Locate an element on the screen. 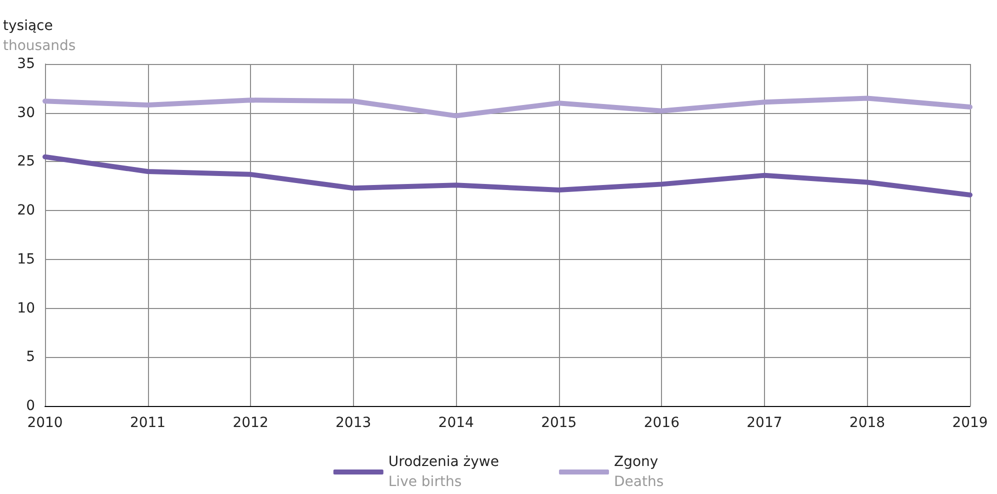 This screenshot has width=997, height=494. x-tick-label: 2012 is located at coordinates (250, 423).